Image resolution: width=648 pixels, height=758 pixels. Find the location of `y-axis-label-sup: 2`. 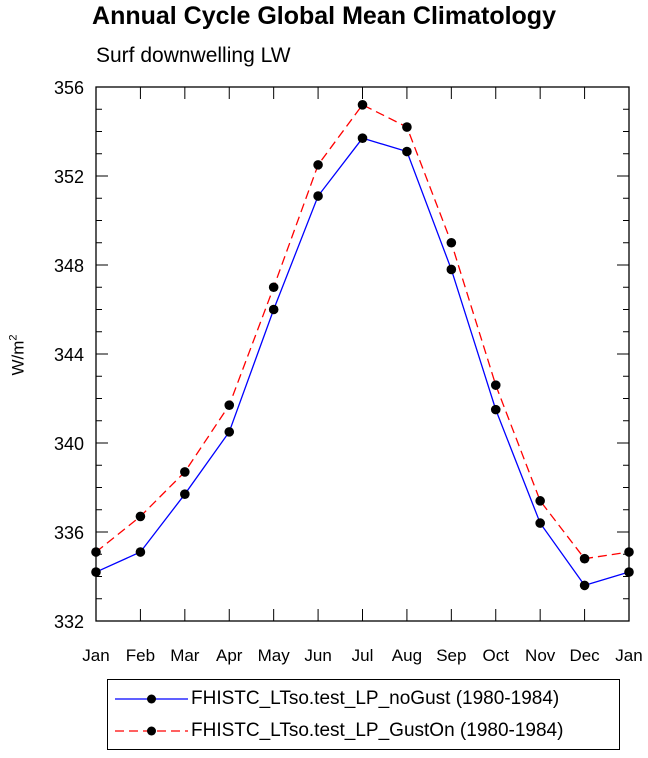

y-axis-label-sup: 2 is located at coordinates (13, 337).